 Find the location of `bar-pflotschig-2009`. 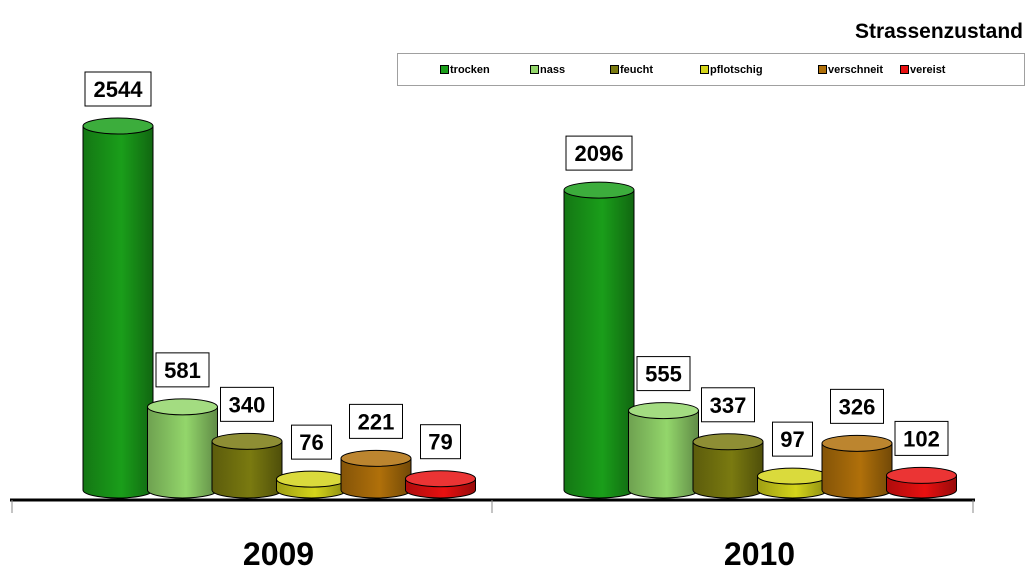

bar-pflotschig-2009 is located at coordinates (311, 484).